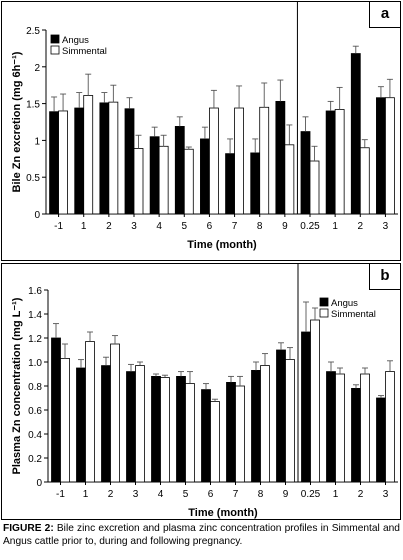 Image resolution: width=403 pixels, height=560 pixels. Describe the element at coordinates (17, 121) in the screenshot. I see `y-axis-label: Bile Zn excretion (mg 6h⁻¹)` at that location.